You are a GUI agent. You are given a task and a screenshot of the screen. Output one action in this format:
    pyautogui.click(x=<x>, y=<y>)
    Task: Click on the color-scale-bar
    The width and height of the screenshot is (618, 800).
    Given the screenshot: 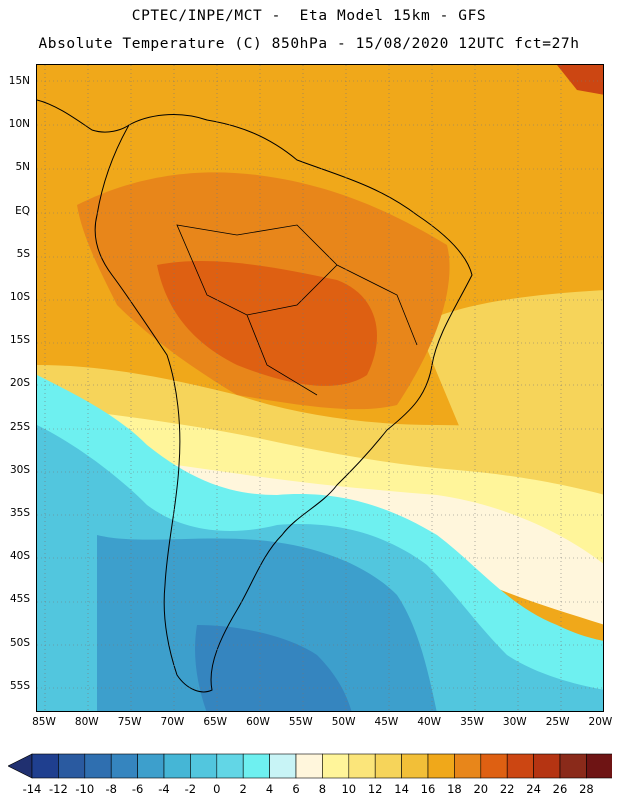 What is the action you would take?
    pyautogui.click(x=310, y=766)
    